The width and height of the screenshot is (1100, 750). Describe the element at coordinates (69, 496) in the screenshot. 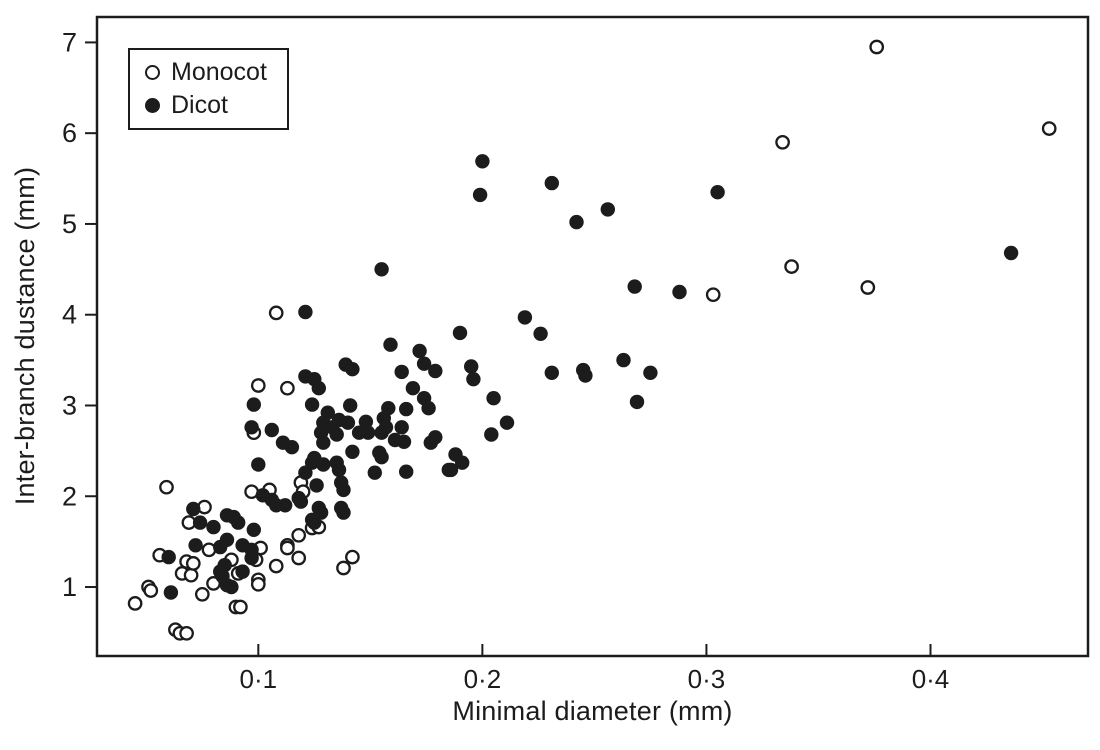

I see `y-tick-label: 2` at that location.